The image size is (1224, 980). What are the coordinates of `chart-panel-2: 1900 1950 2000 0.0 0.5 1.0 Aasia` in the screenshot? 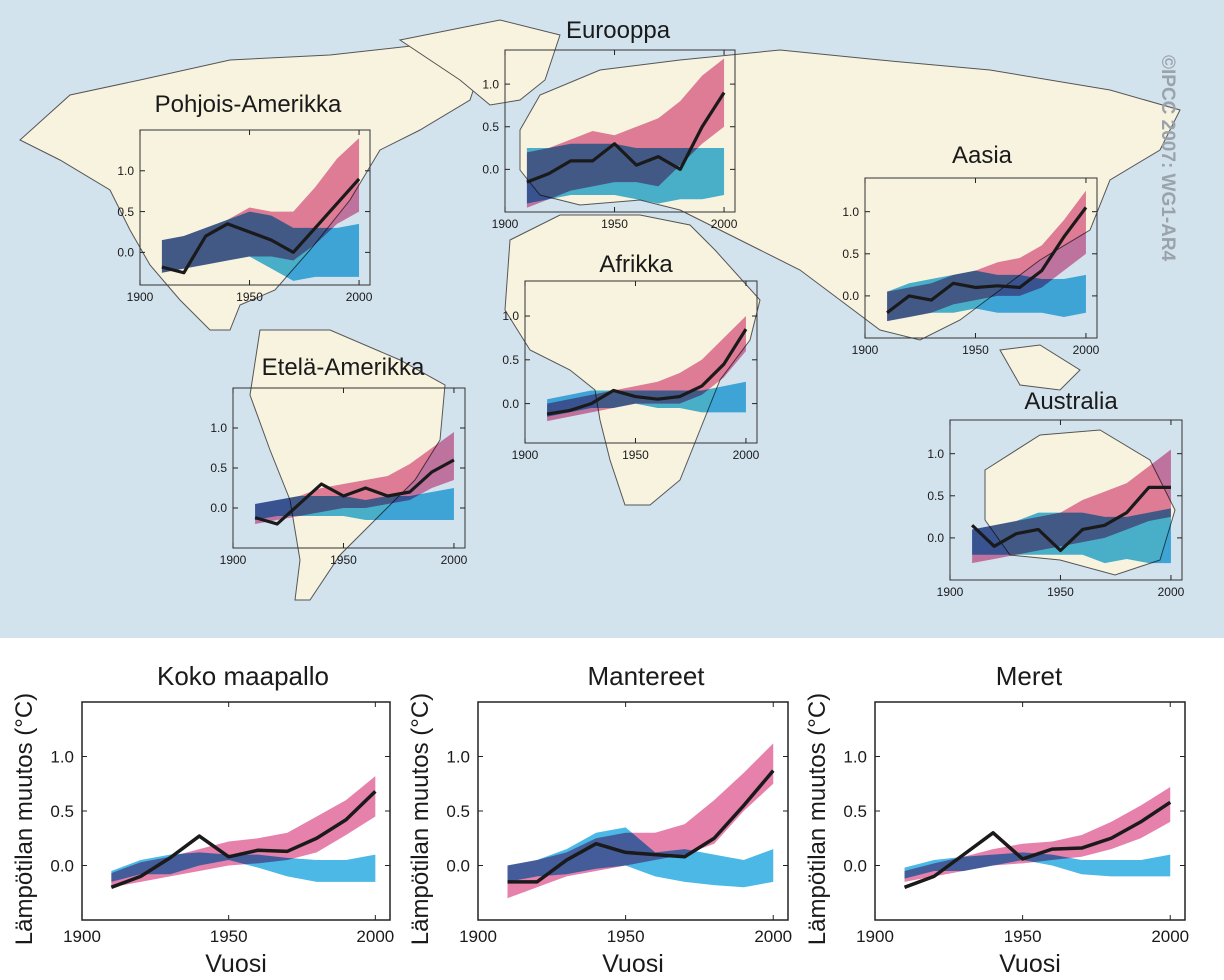 It's located at (970, 249).